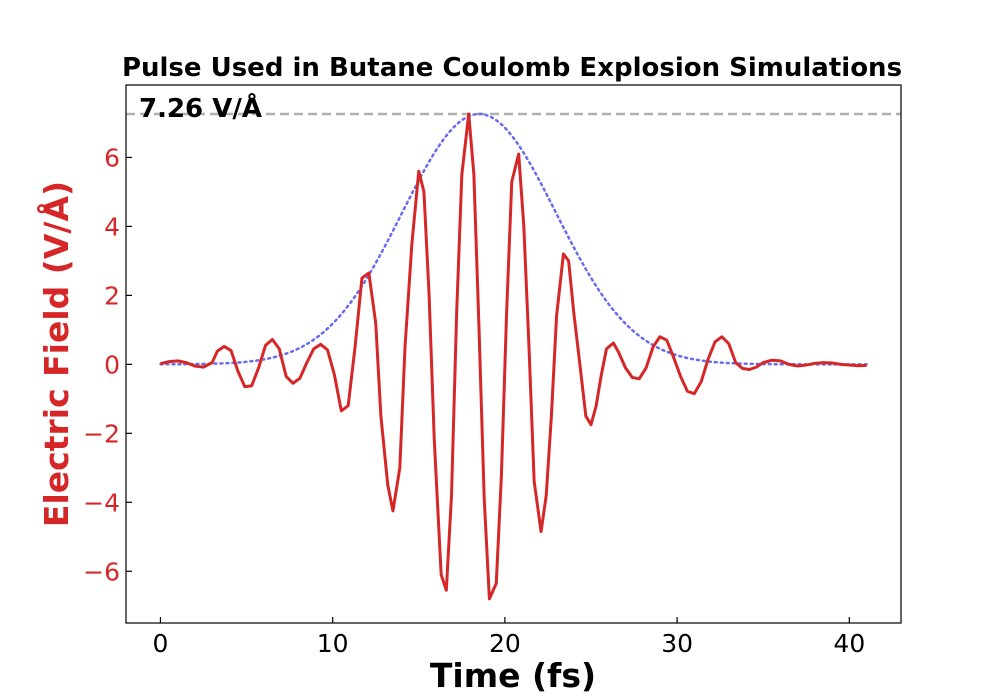  What do you see at coordinates (101, 433) in the screenshot?
I see `y-tick-label: −2` at bounding box center [101, 433].